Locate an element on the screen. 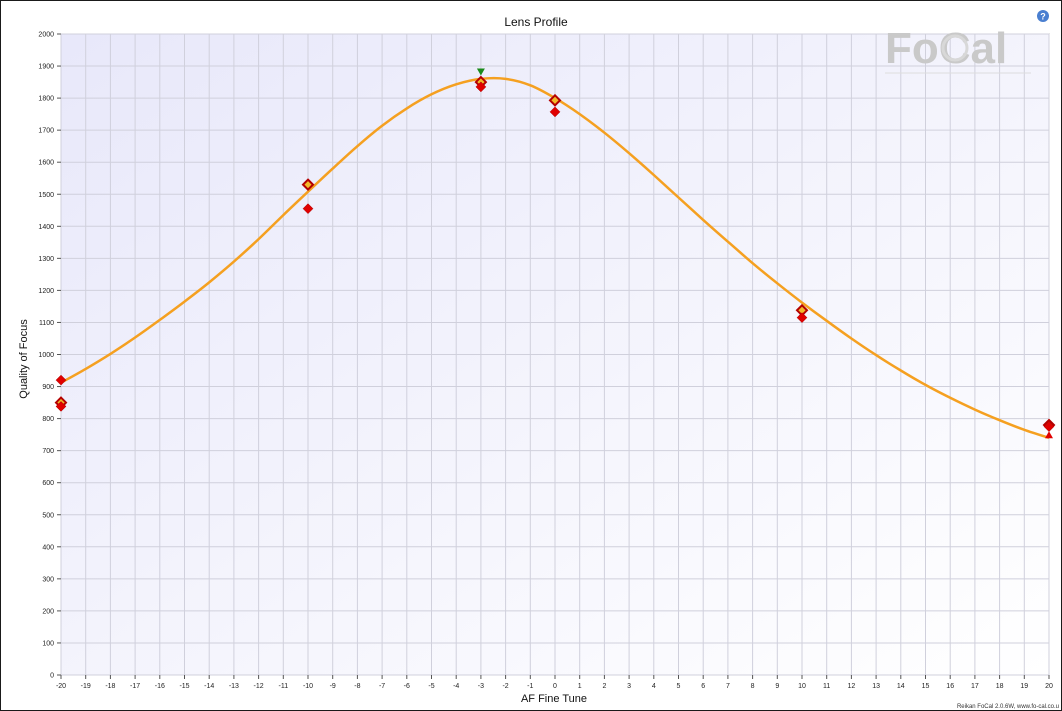 This screenshot has height=711, width=1062. x-tick-label: -5 is located at coordinates (431, 686).